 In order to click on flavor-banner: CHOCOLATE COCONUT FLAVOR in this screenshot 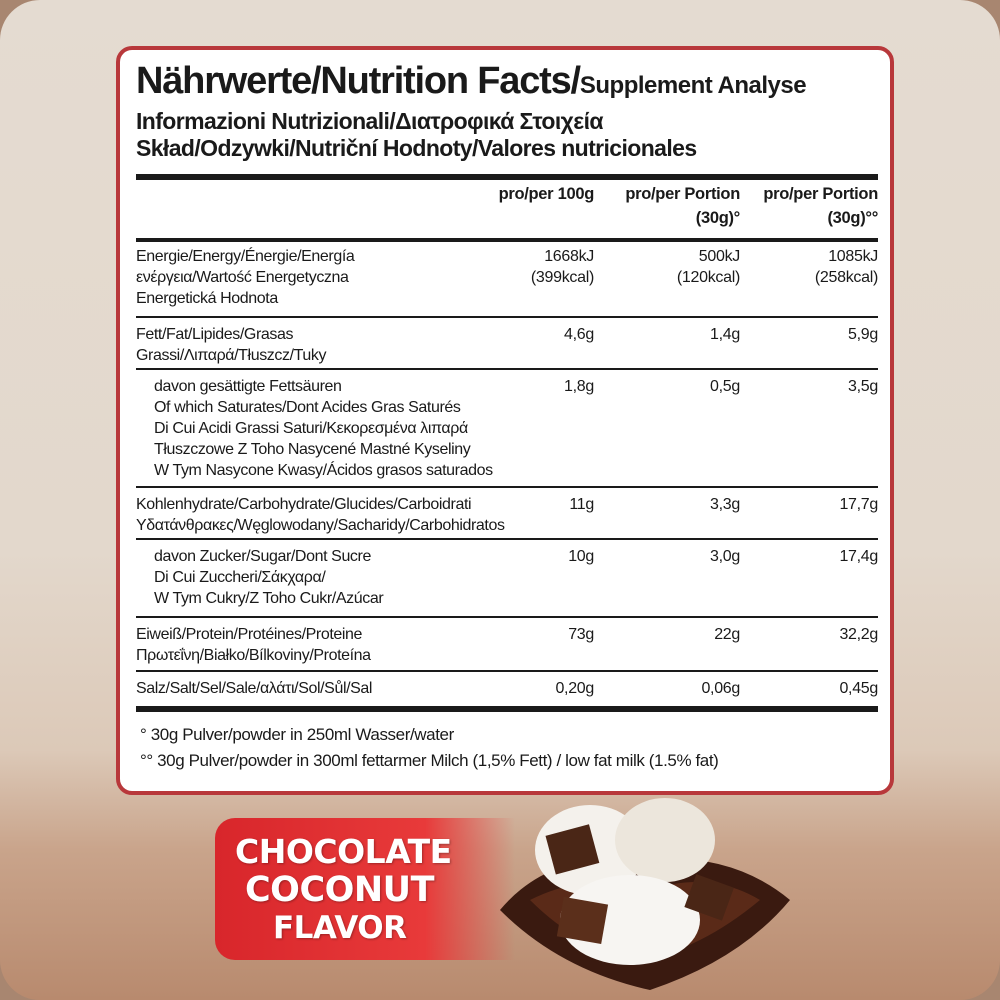, I will do `click(365, 889)`.